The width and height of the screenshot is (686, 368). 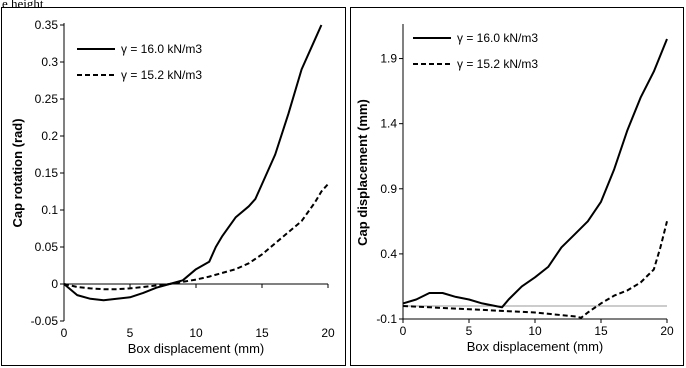 What do you see at coordinates (17, 172) in the screenshot?
I see `y-axis-label: Cap rotation (rad)` at bounding box center [17, 172].